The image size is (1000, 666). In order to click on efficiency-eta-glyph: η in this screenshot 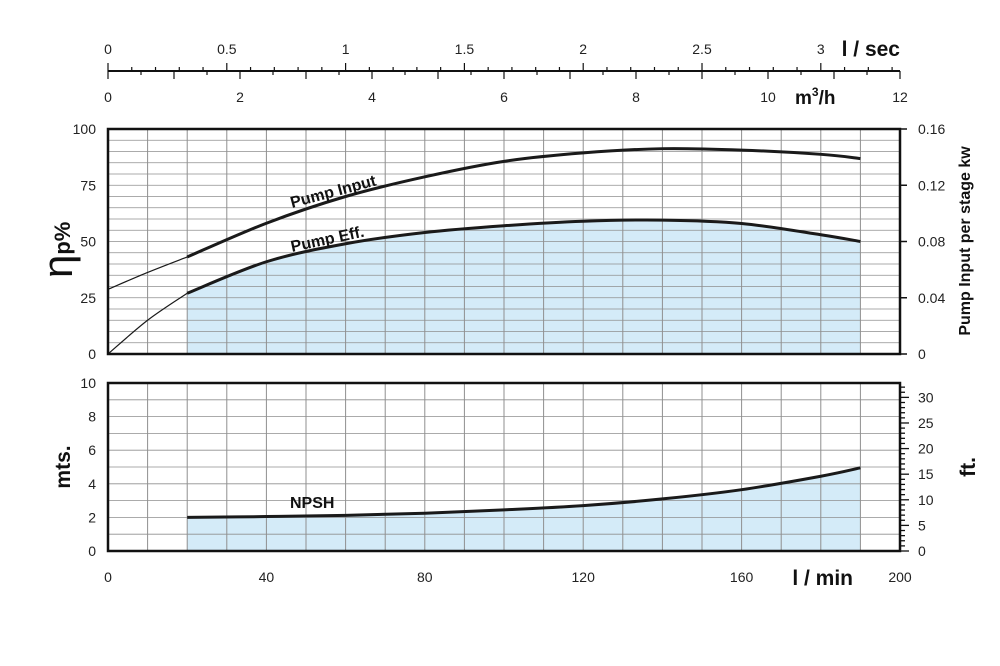, I will do `click(57, 266)`.